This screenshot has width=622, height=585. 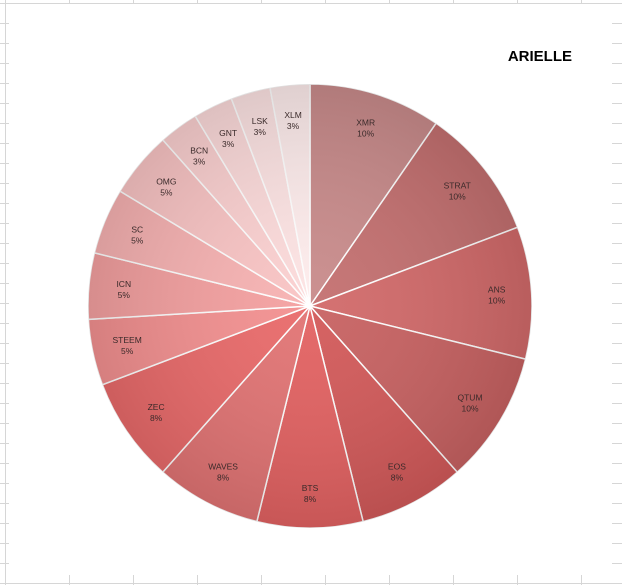 What do you see at coordinates (156, 407) in the screenshot?
I see `slice-label-zec: ZEC` at bounding box center [156, 407].